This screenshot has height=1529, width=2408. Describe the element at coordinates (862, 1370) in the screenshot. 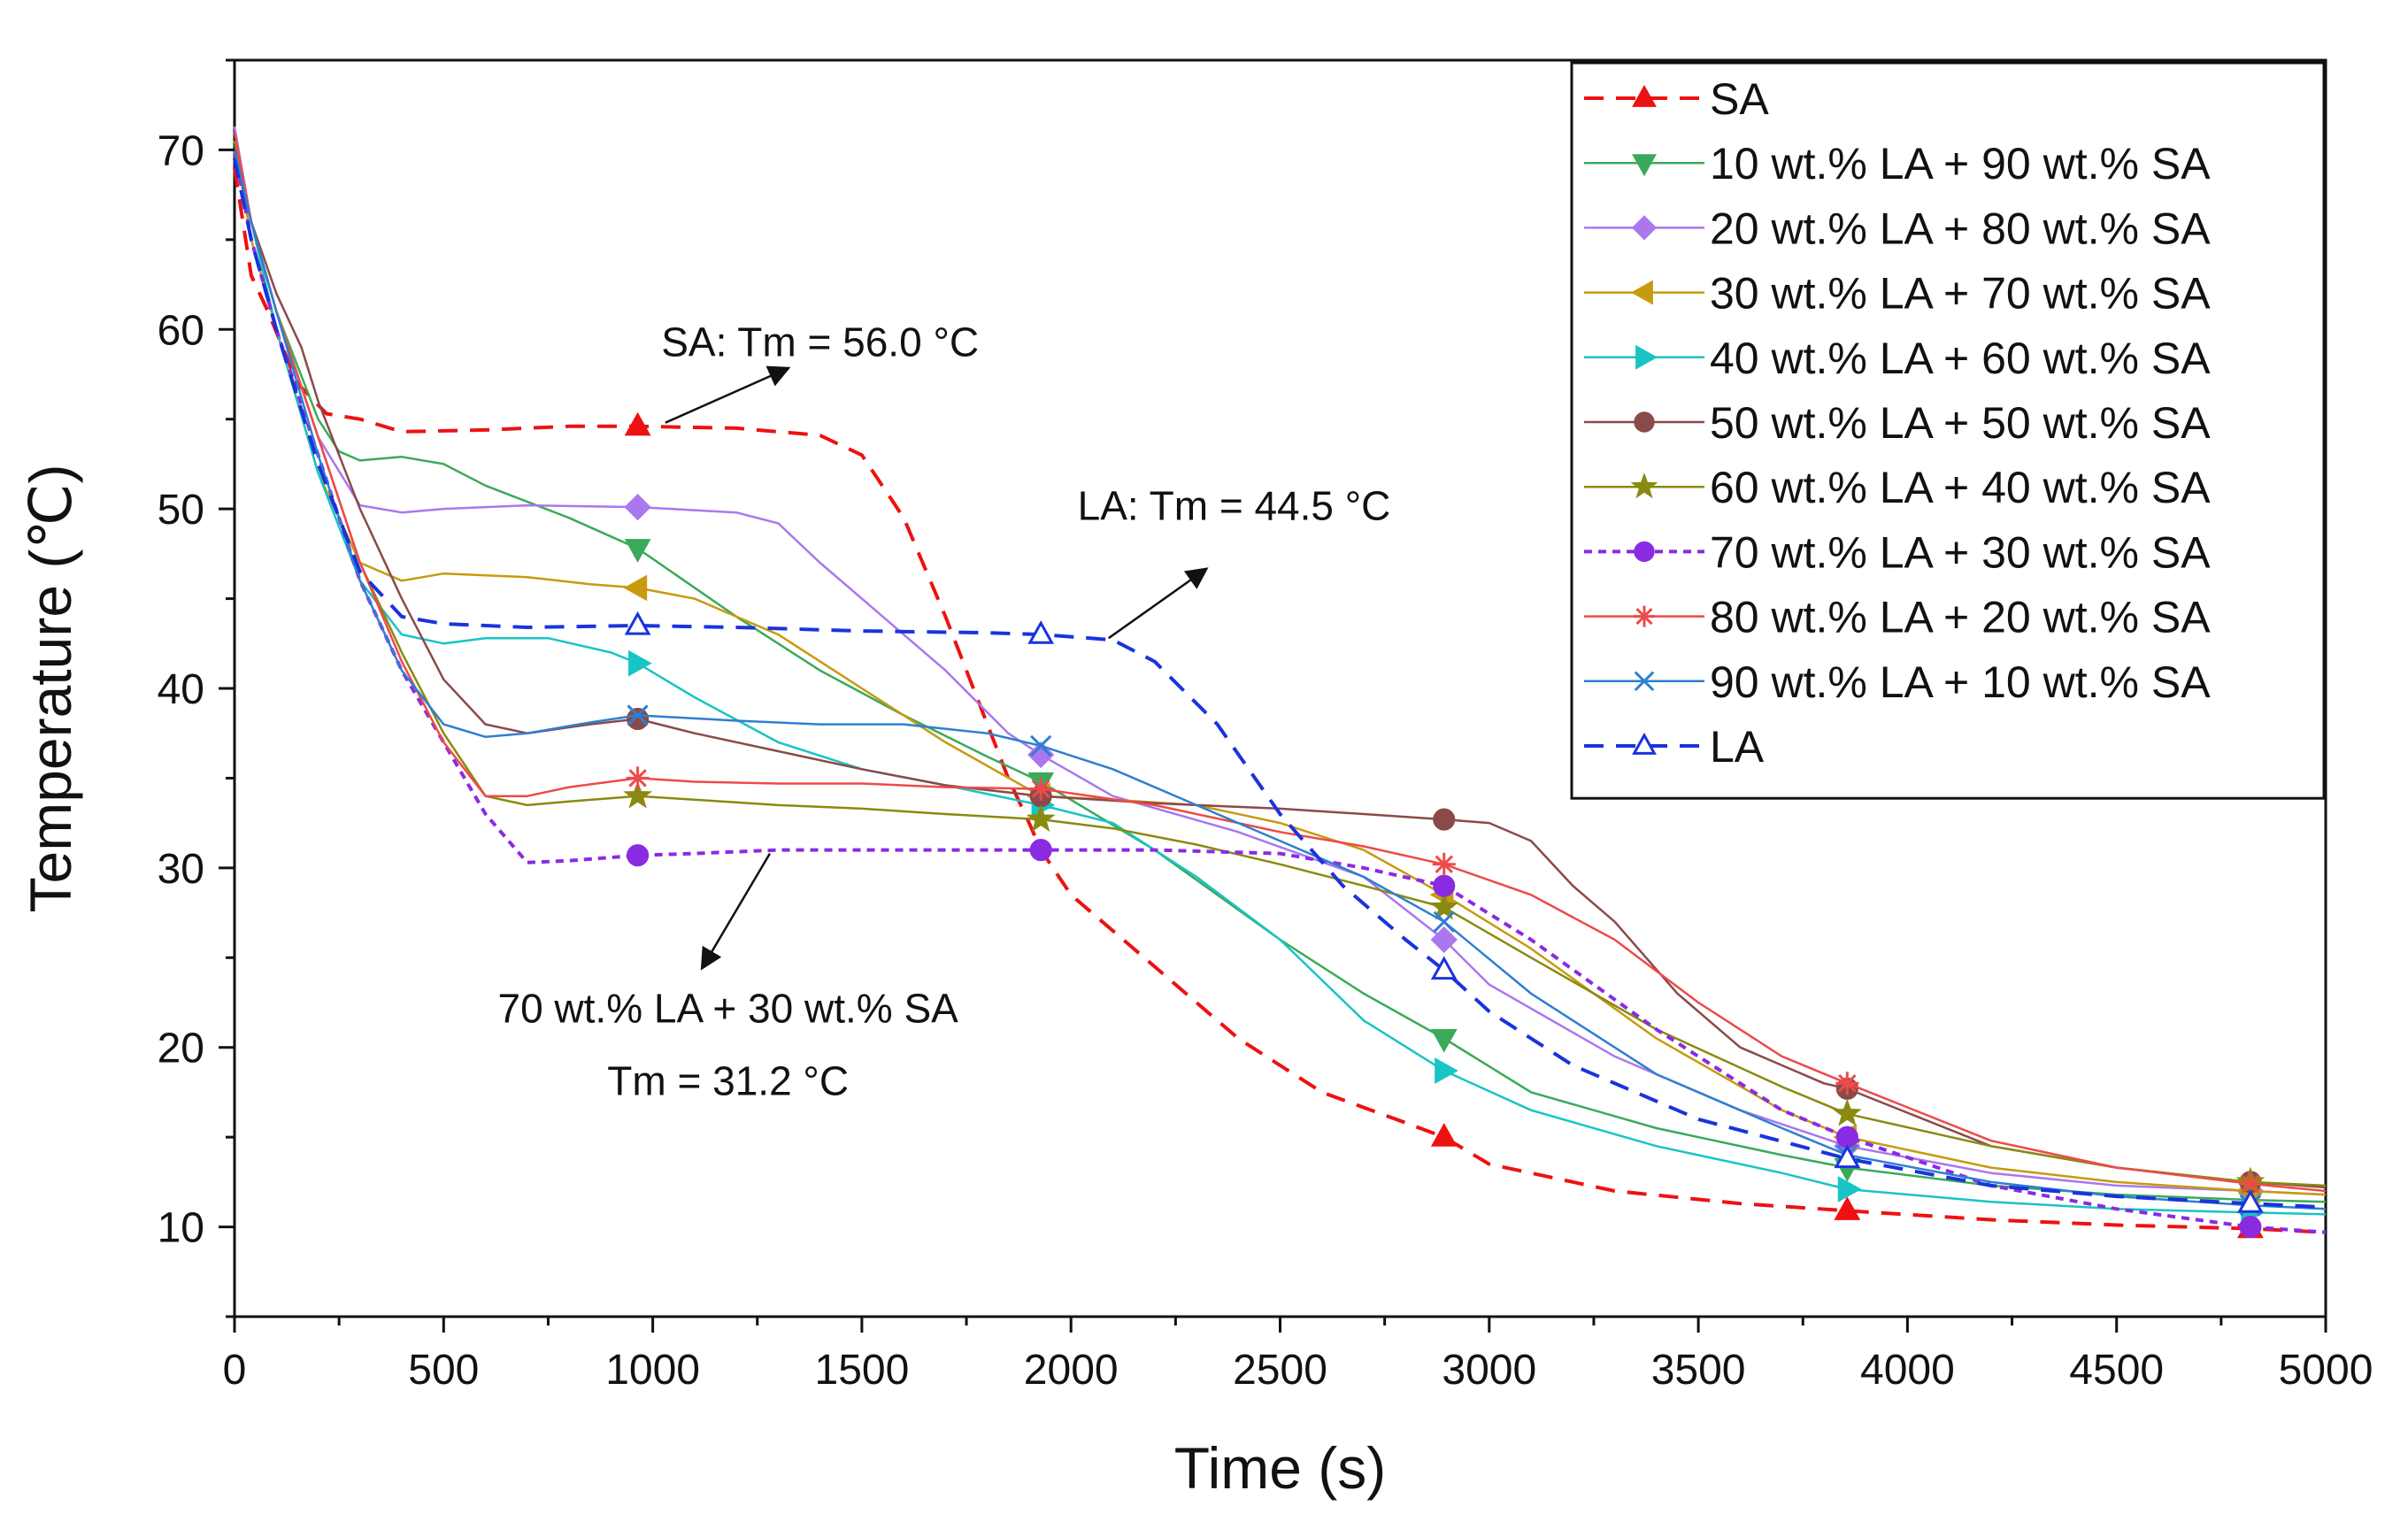

I see `x-tick-label: 1500` at that location.